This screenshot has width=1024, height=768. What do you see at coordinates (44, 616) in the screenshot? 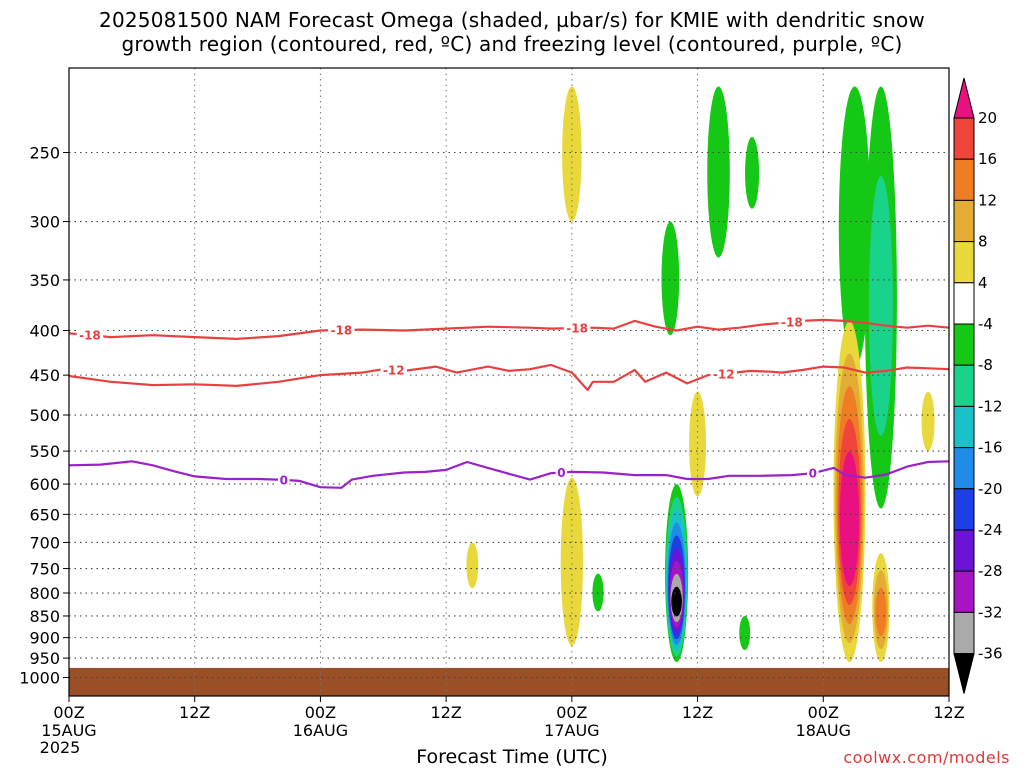
I see `y-tick-label: 850` at bounding box center [44, 616].